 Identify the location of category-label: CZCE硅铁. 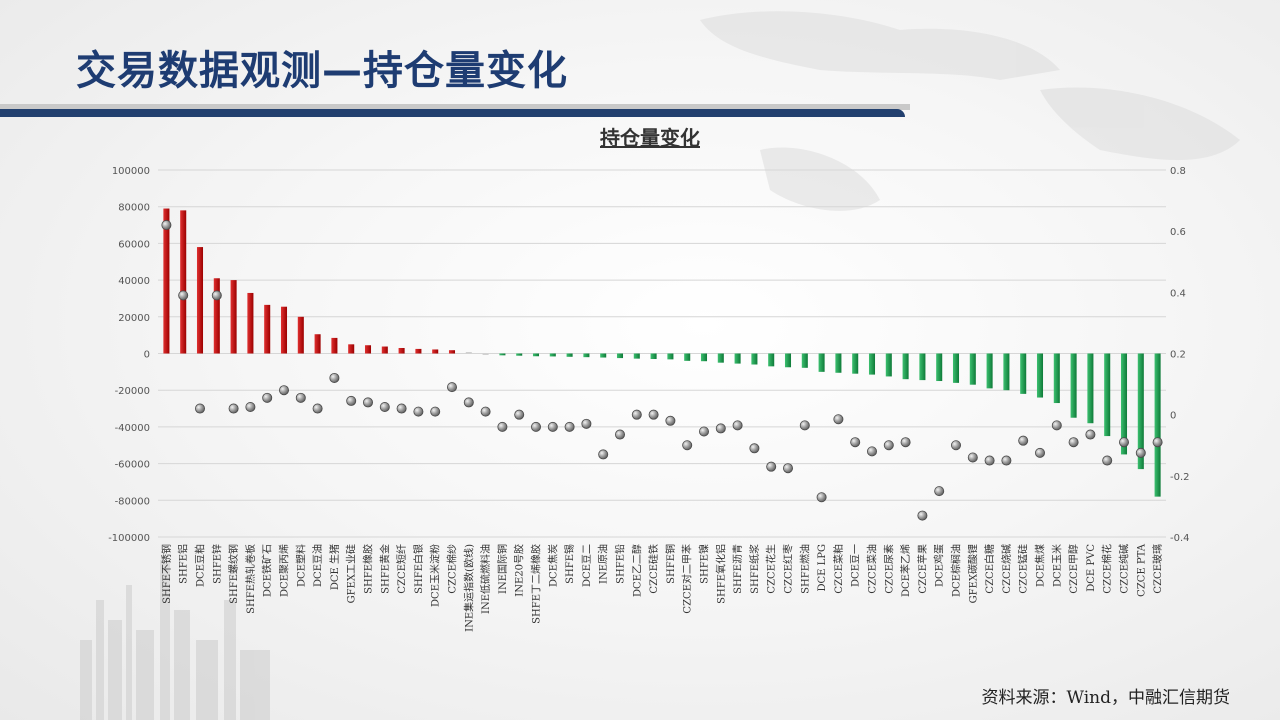
(653, 569).